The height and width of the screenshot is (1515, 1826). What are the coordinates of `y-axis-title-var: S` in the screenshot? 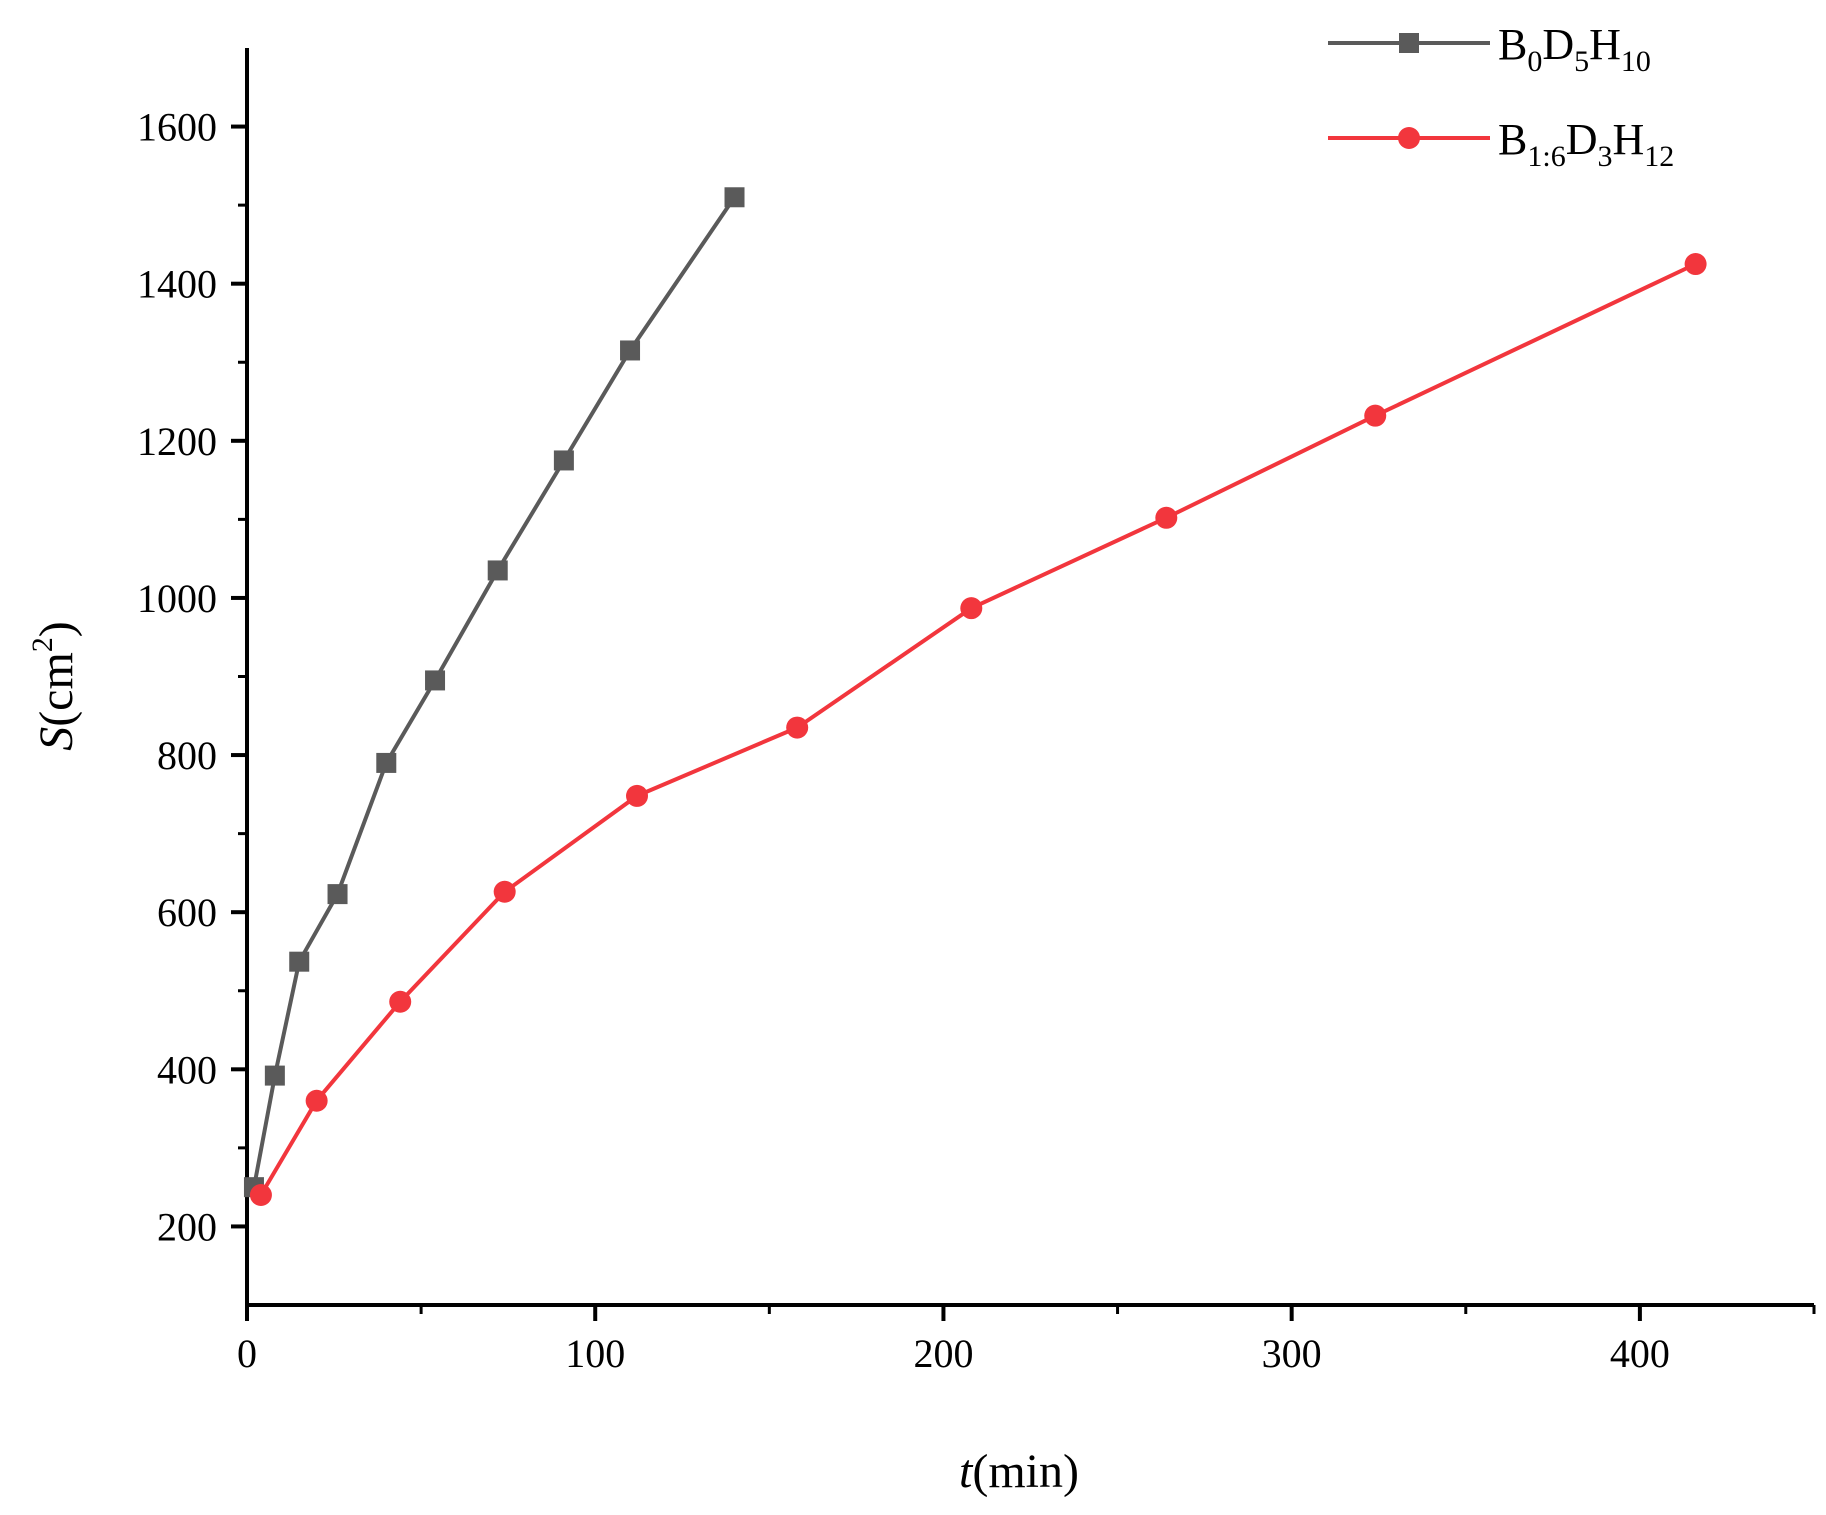 It's located at (56, 739).